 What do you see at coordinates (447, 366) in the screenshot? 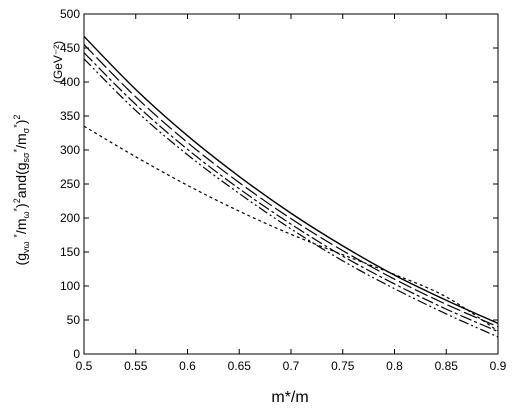
I see `x-tick-label: 0.85` at bounding box center [447, 366].